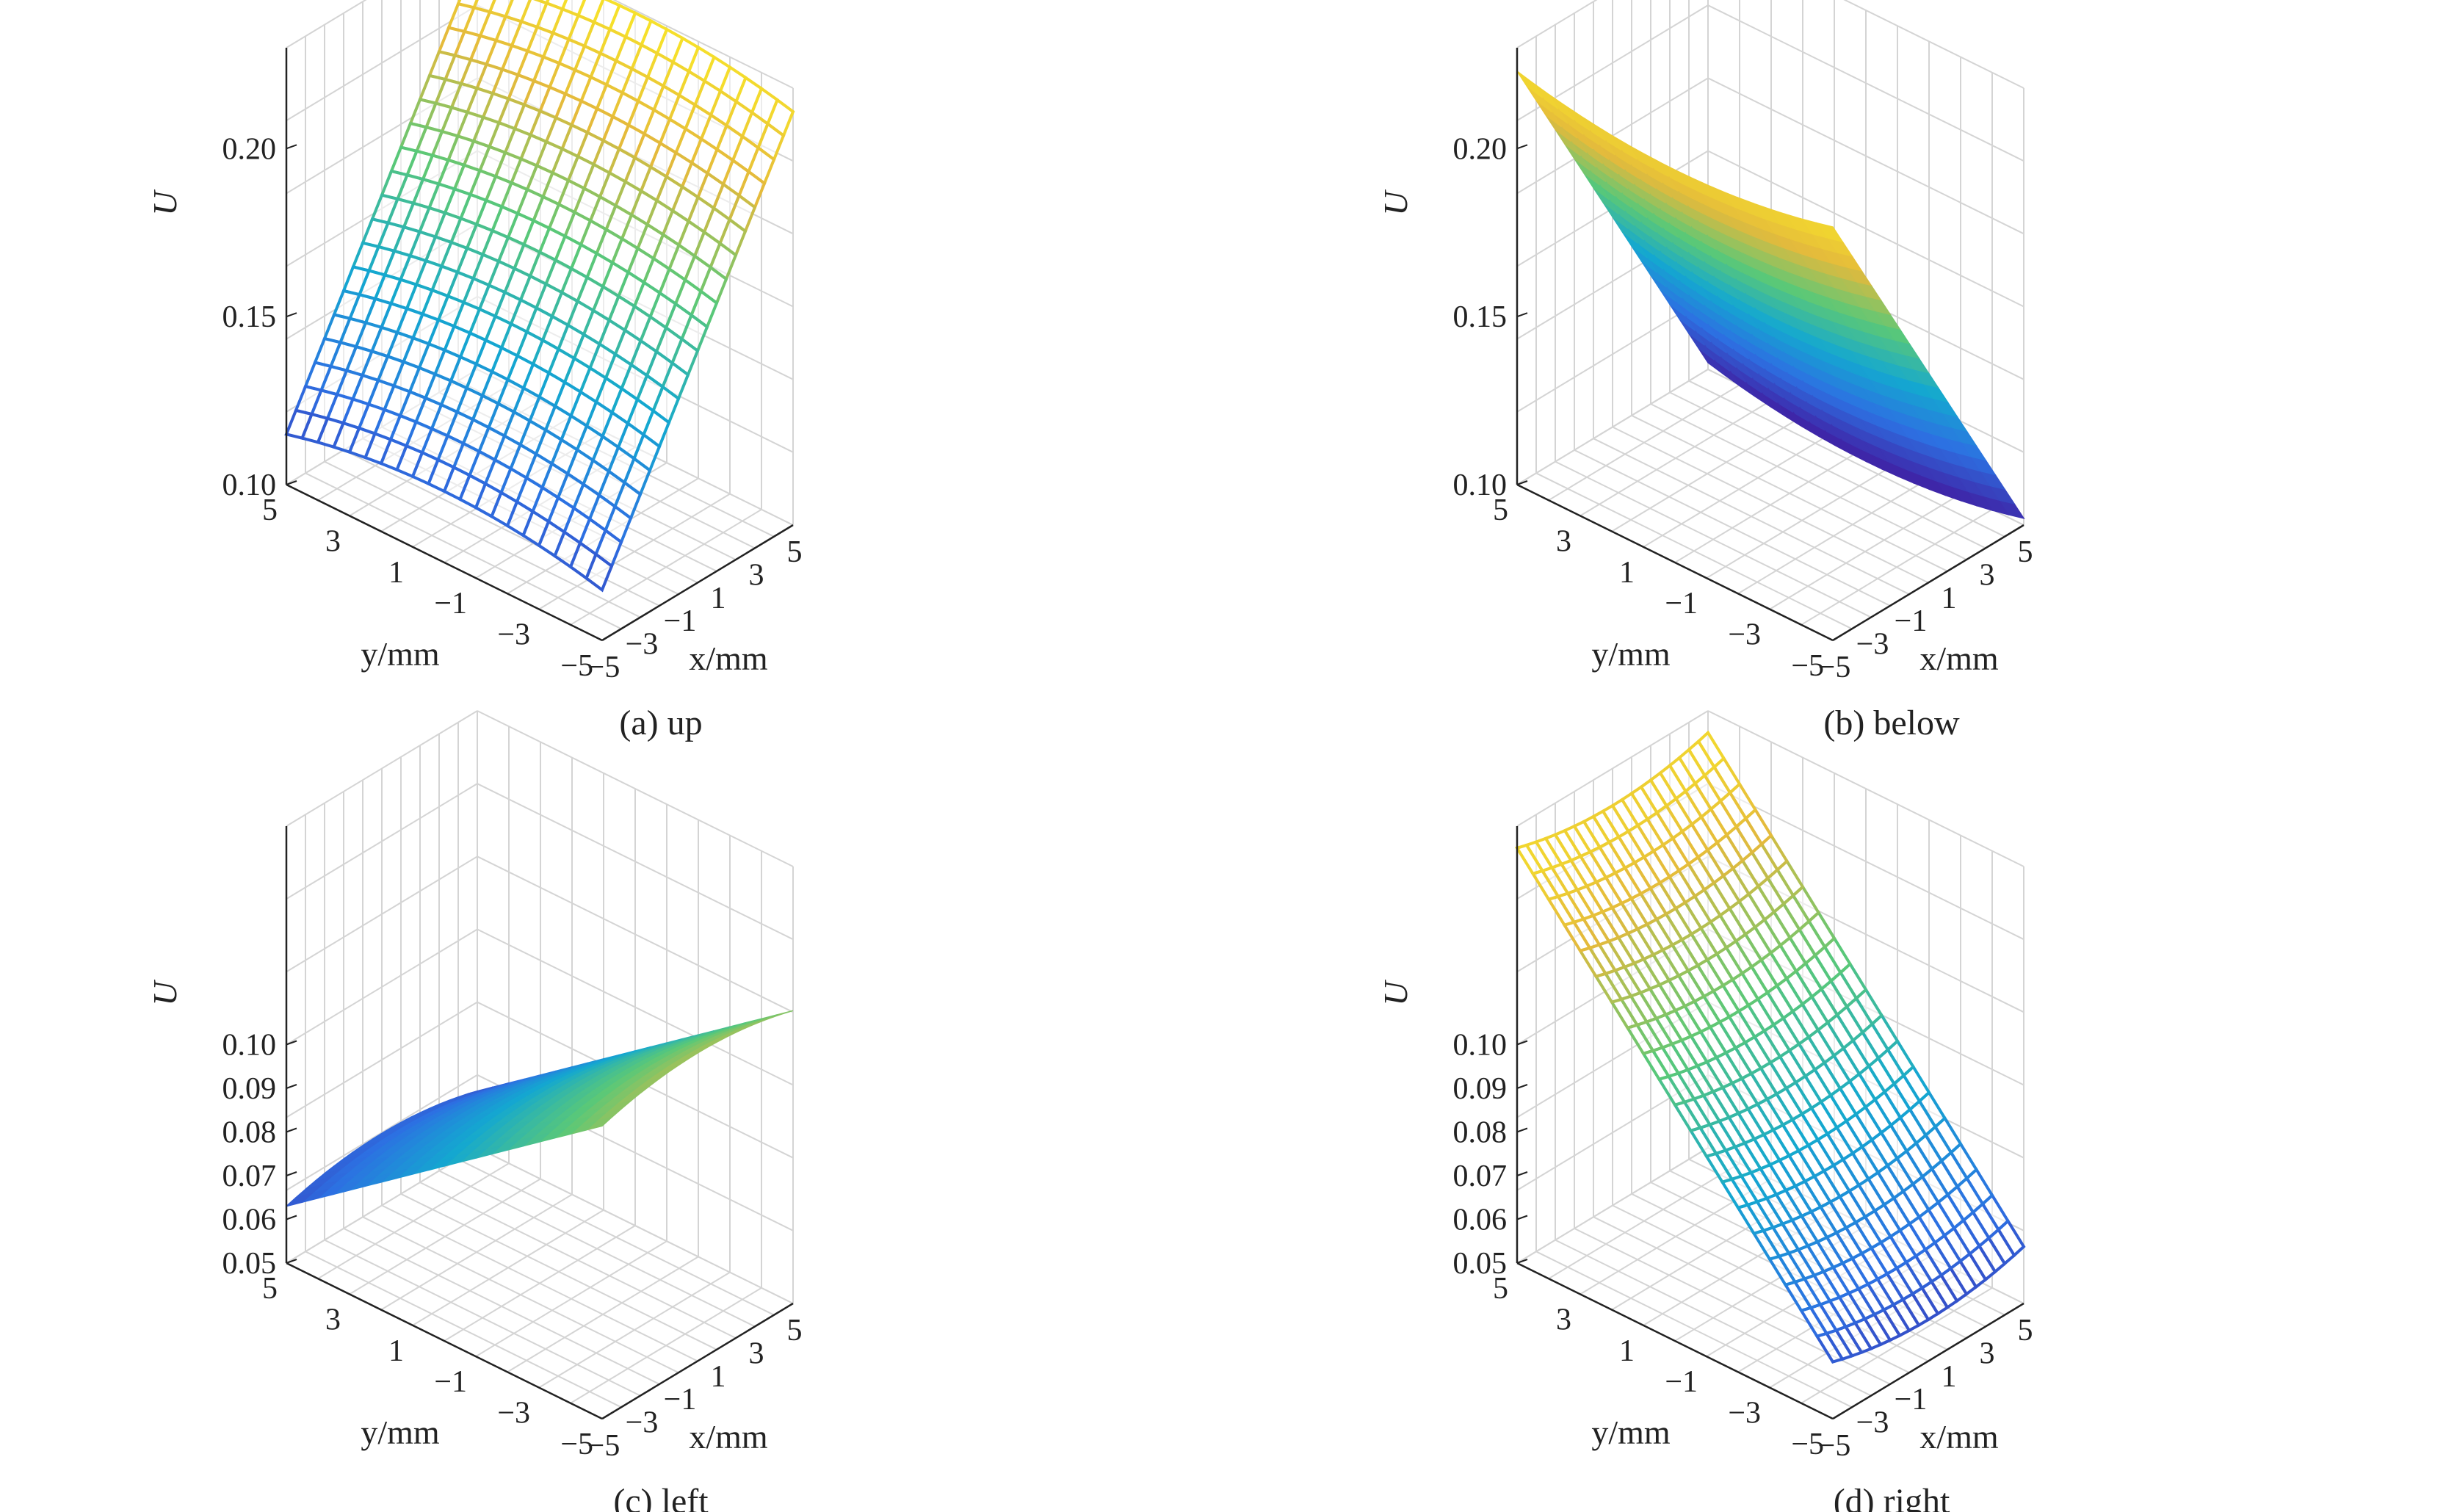  Describe the element at coordinates (795, 1331) in the screenshot. I see `x-tick-label: 5` at that location.